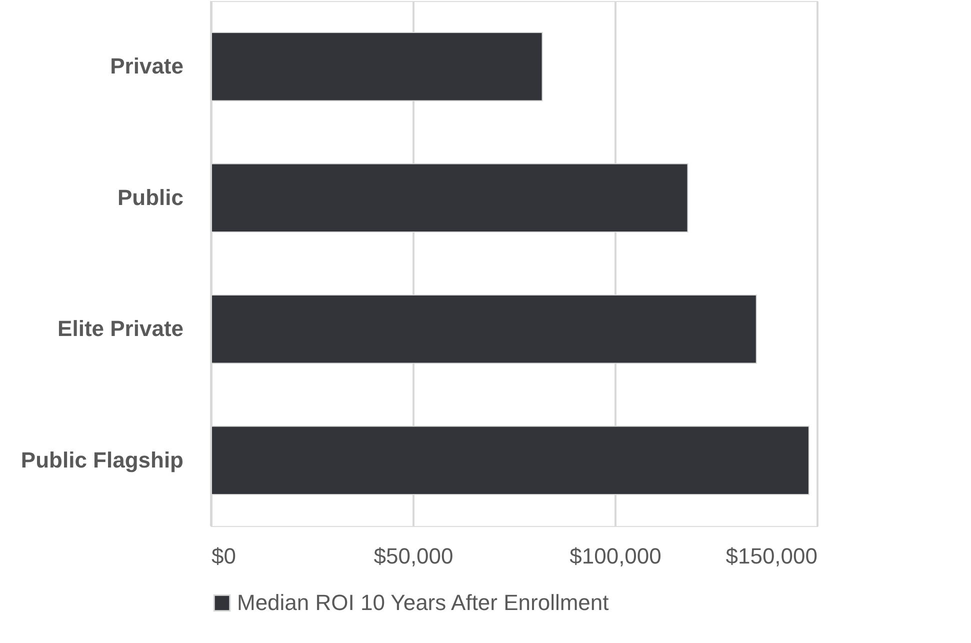 The height and width of the screenshot is (643, 971). I want to click on y-tick-label: Private, so click(147, 66).